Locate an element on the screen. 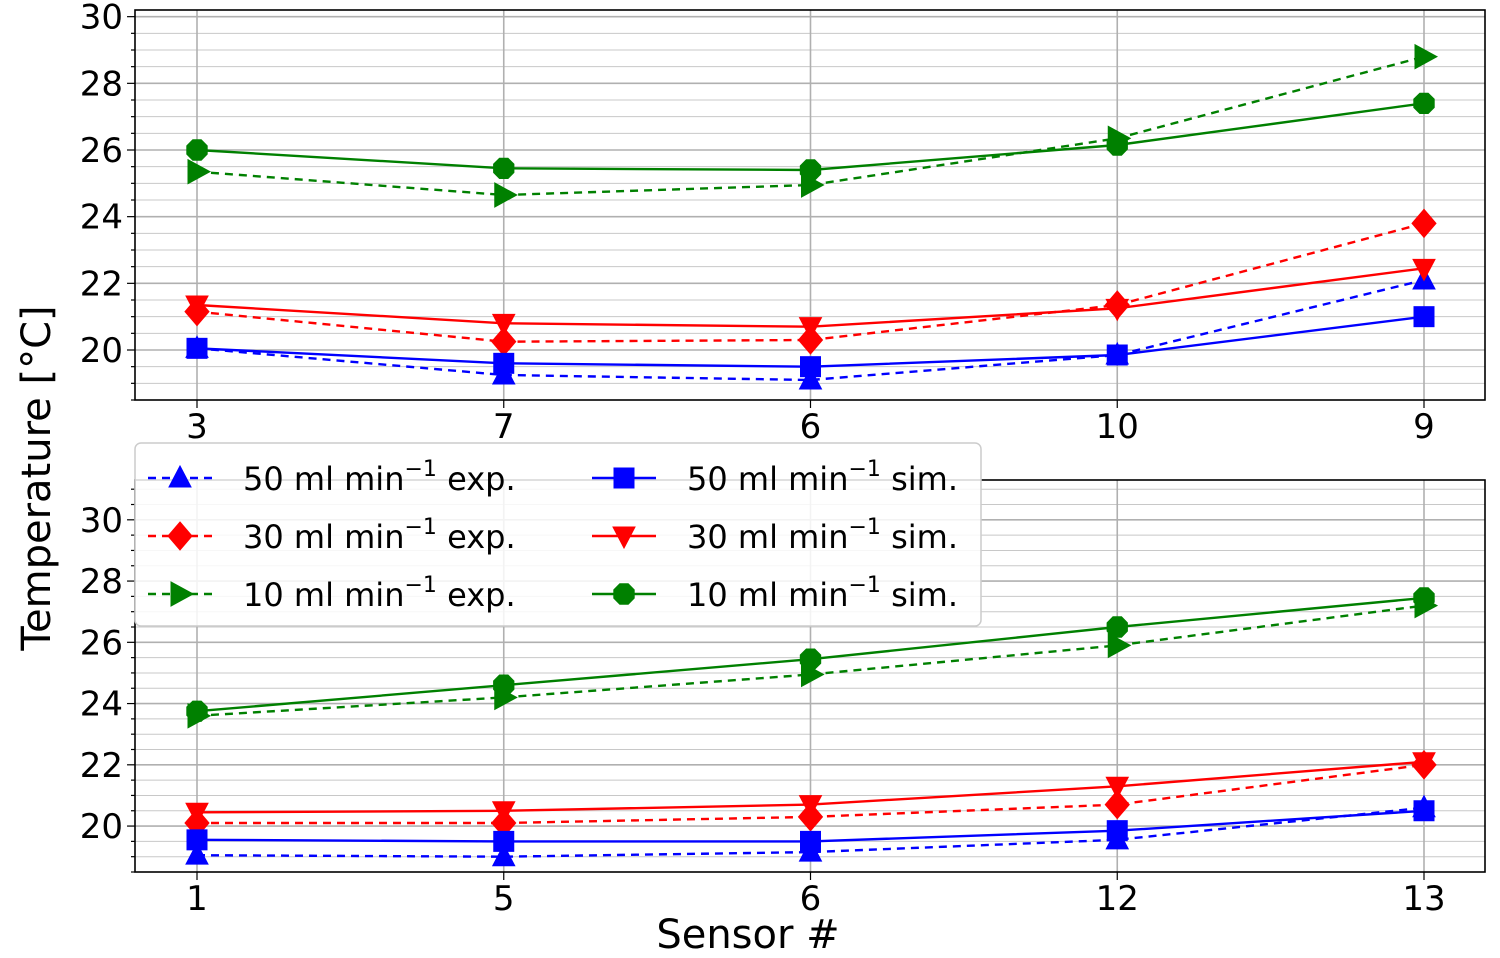 The height and width of the screenshot is (958, 1500). x-tick-label: 12 is located at coordinates (1117, 899).